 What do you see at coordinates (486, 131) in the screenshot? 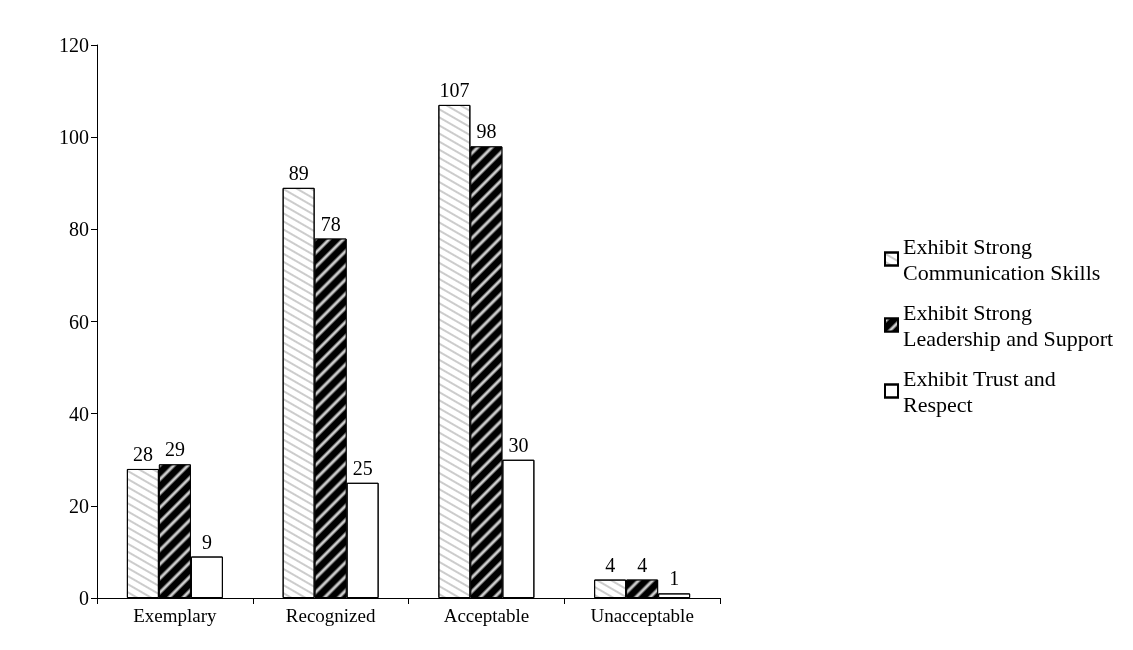
I see `data-label: 98` at bounding box center [486, 131].